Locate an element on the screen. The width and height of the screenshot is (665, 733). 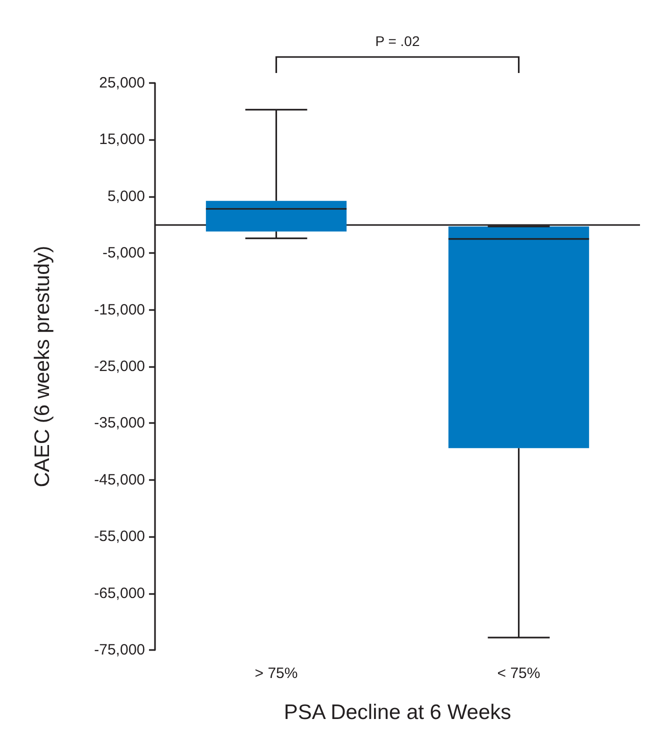
y-tick-label: -25,000 is located at coordinates (119, 366).